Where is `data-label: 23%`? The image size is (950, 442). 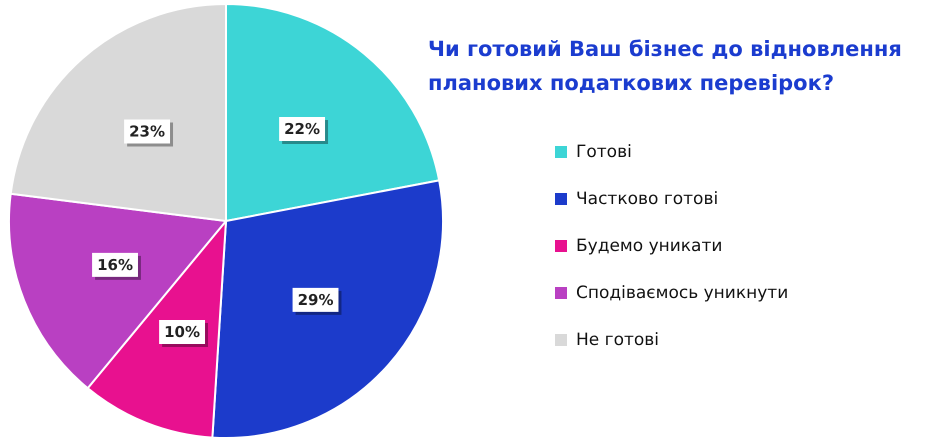
data-label: 23% is located at coordinates (147, 131).